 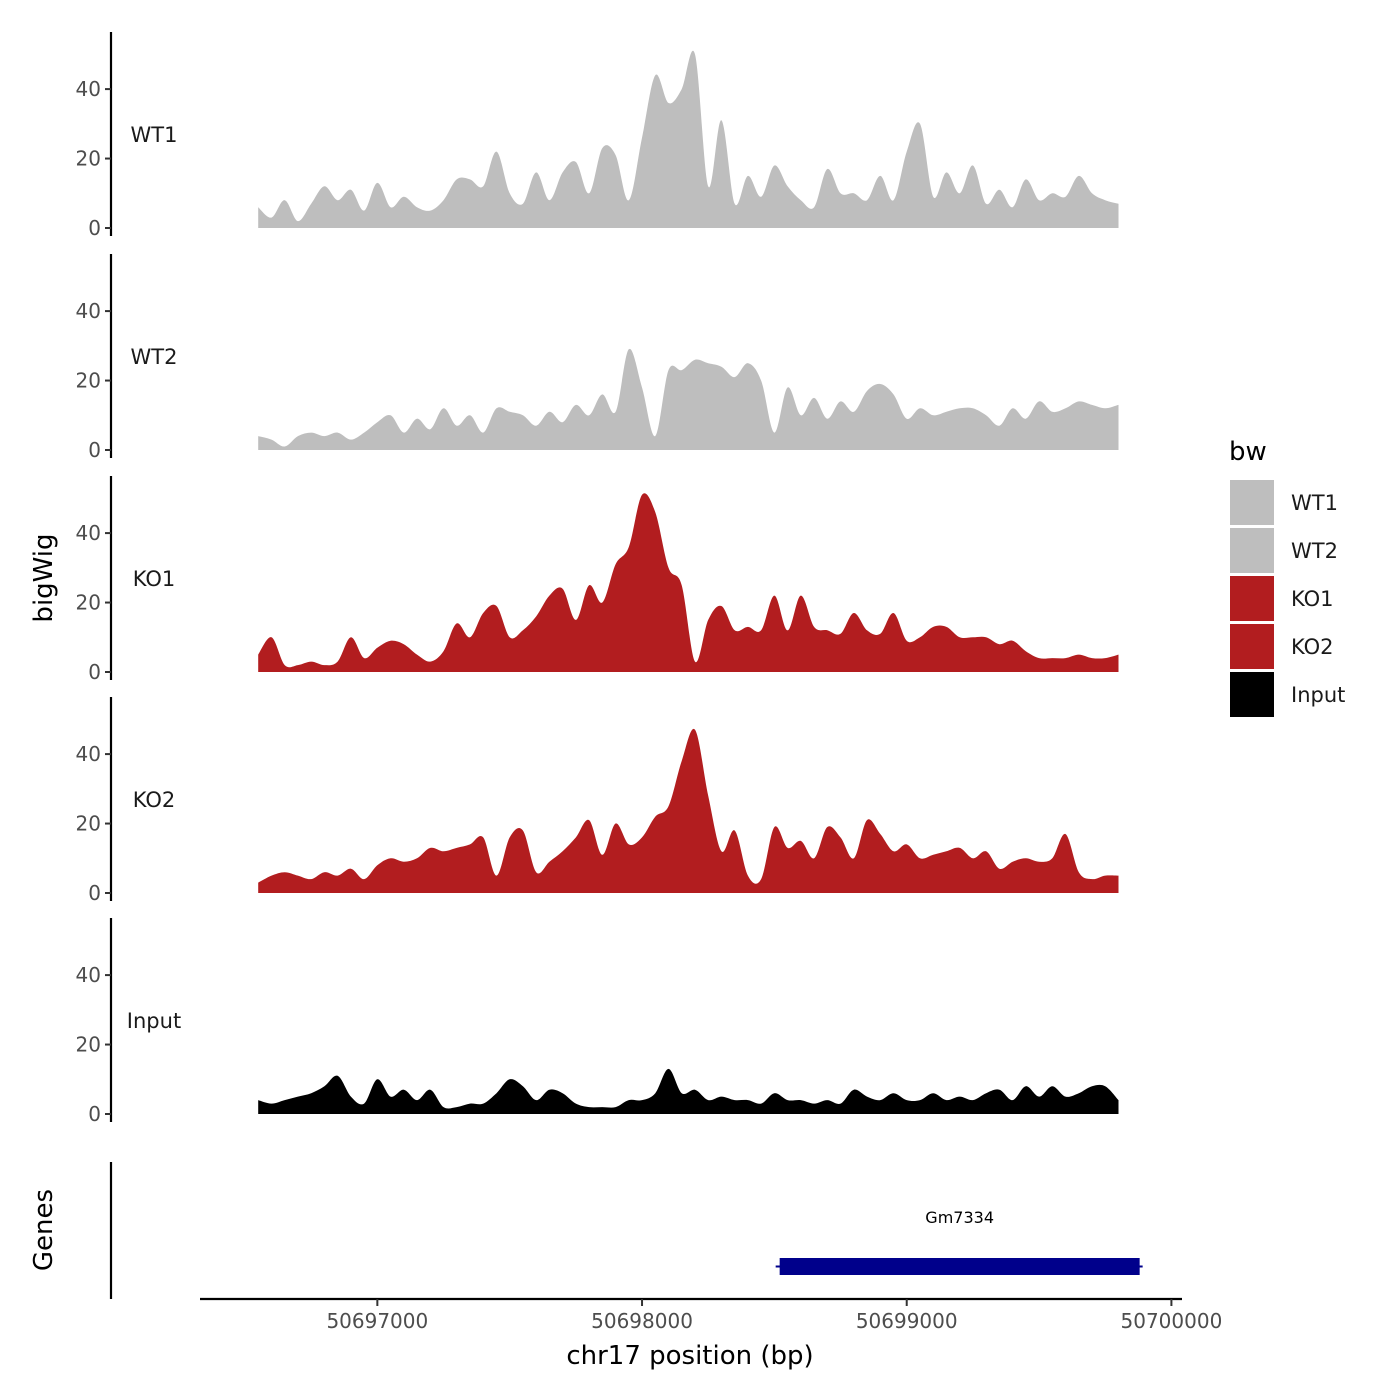 I want to click on legend-label-wt1: WT1, so click(x=1314, y=503).